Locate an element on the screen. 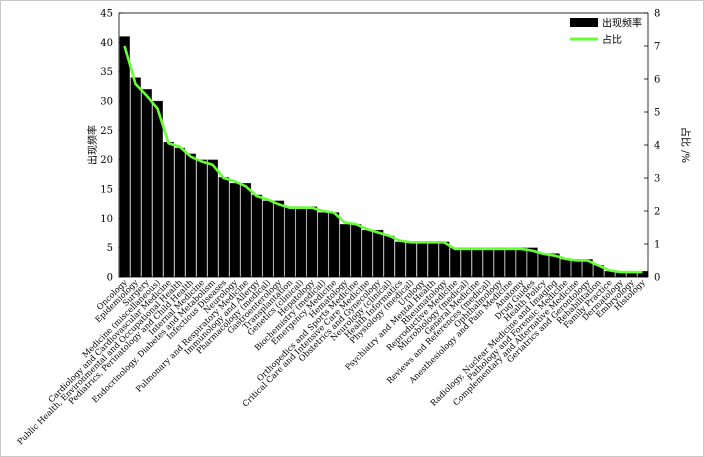 Image resolution: width=704 pixels, height=457 pixels. y-tick-label: 40 is located at coordinates (106, 43).